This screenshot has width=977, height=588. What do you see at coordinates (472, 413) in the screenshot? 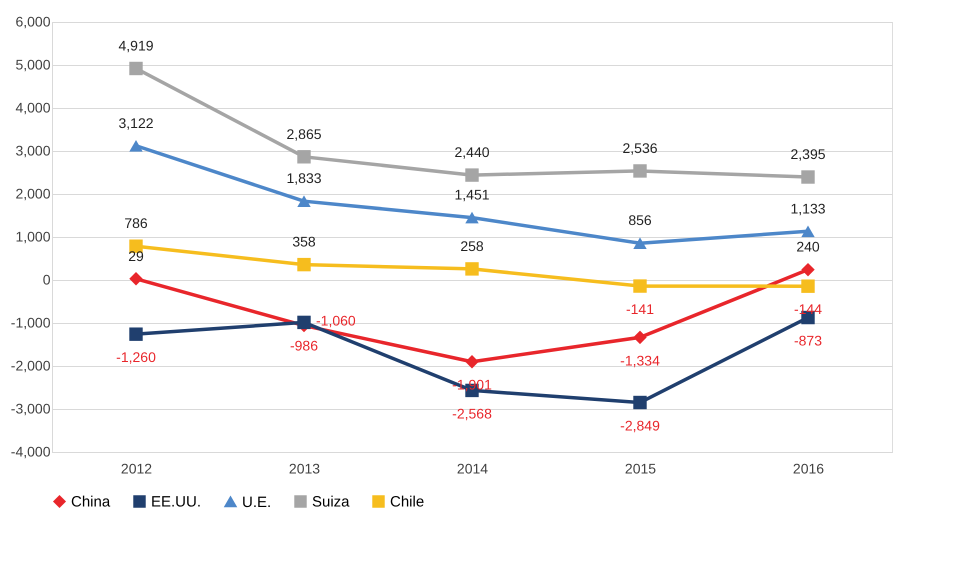
I see `data-label: -2,568` at bounding box center [472, 413].